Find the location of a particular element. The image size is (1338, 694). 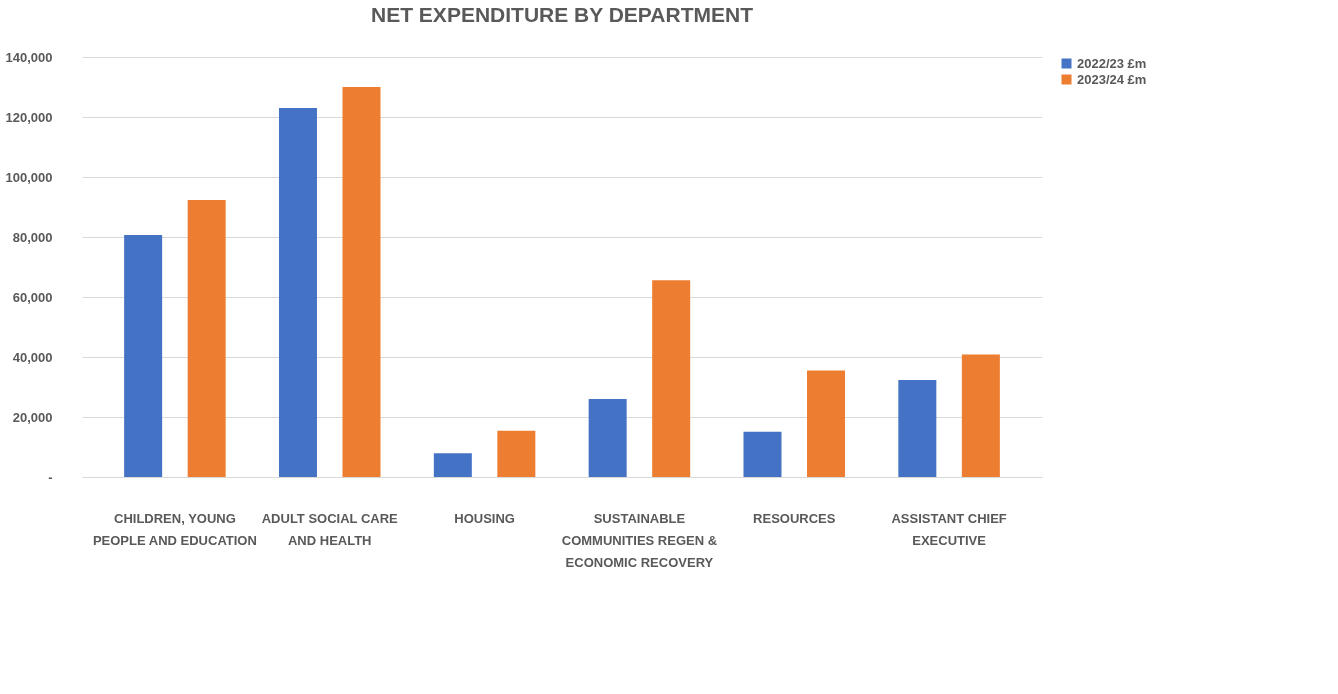

x-tick-label: ASSISTANT CHIEF EXECUTIVE is located at coordinates (949, 529).